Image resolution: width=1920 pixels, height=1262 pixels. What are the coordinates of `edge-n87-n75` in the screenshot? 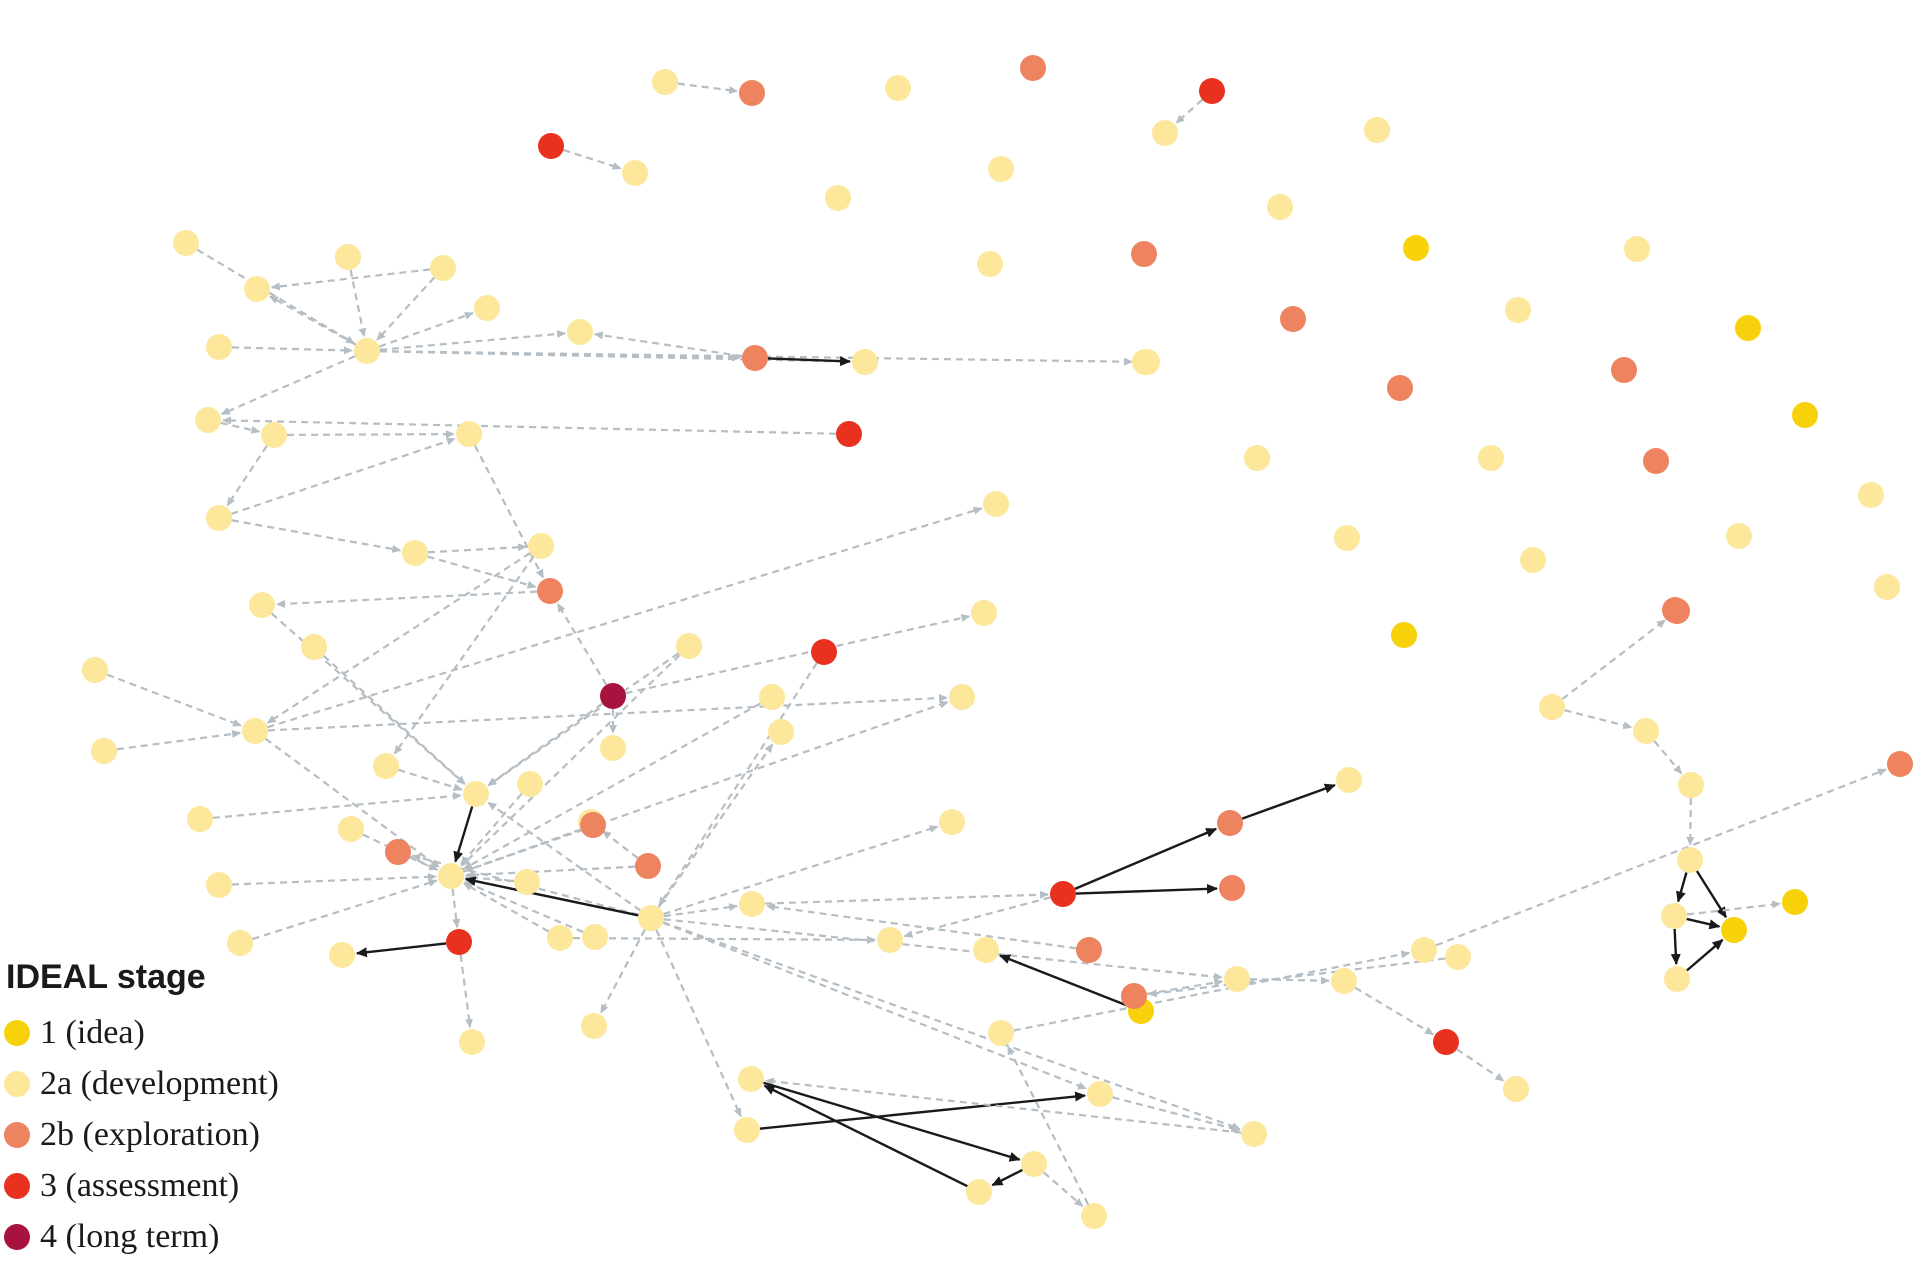 It's located at (550, 872).